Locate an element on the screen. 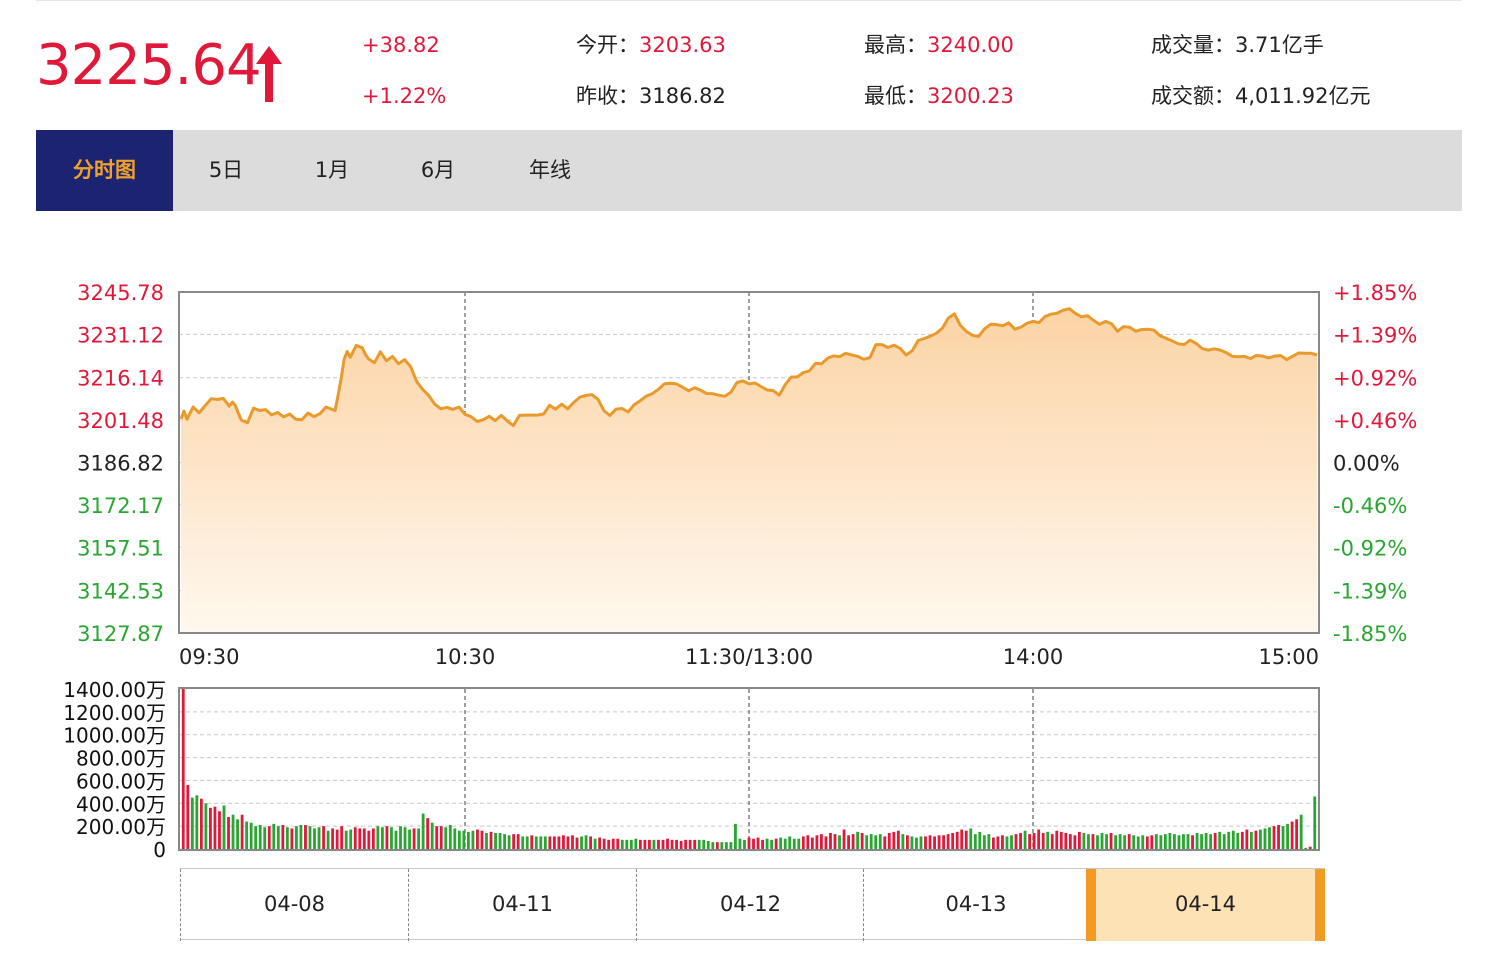 This screenshot has height=979, width=1492. volume-label: 成交量： is located at coordinates (1193, 45).